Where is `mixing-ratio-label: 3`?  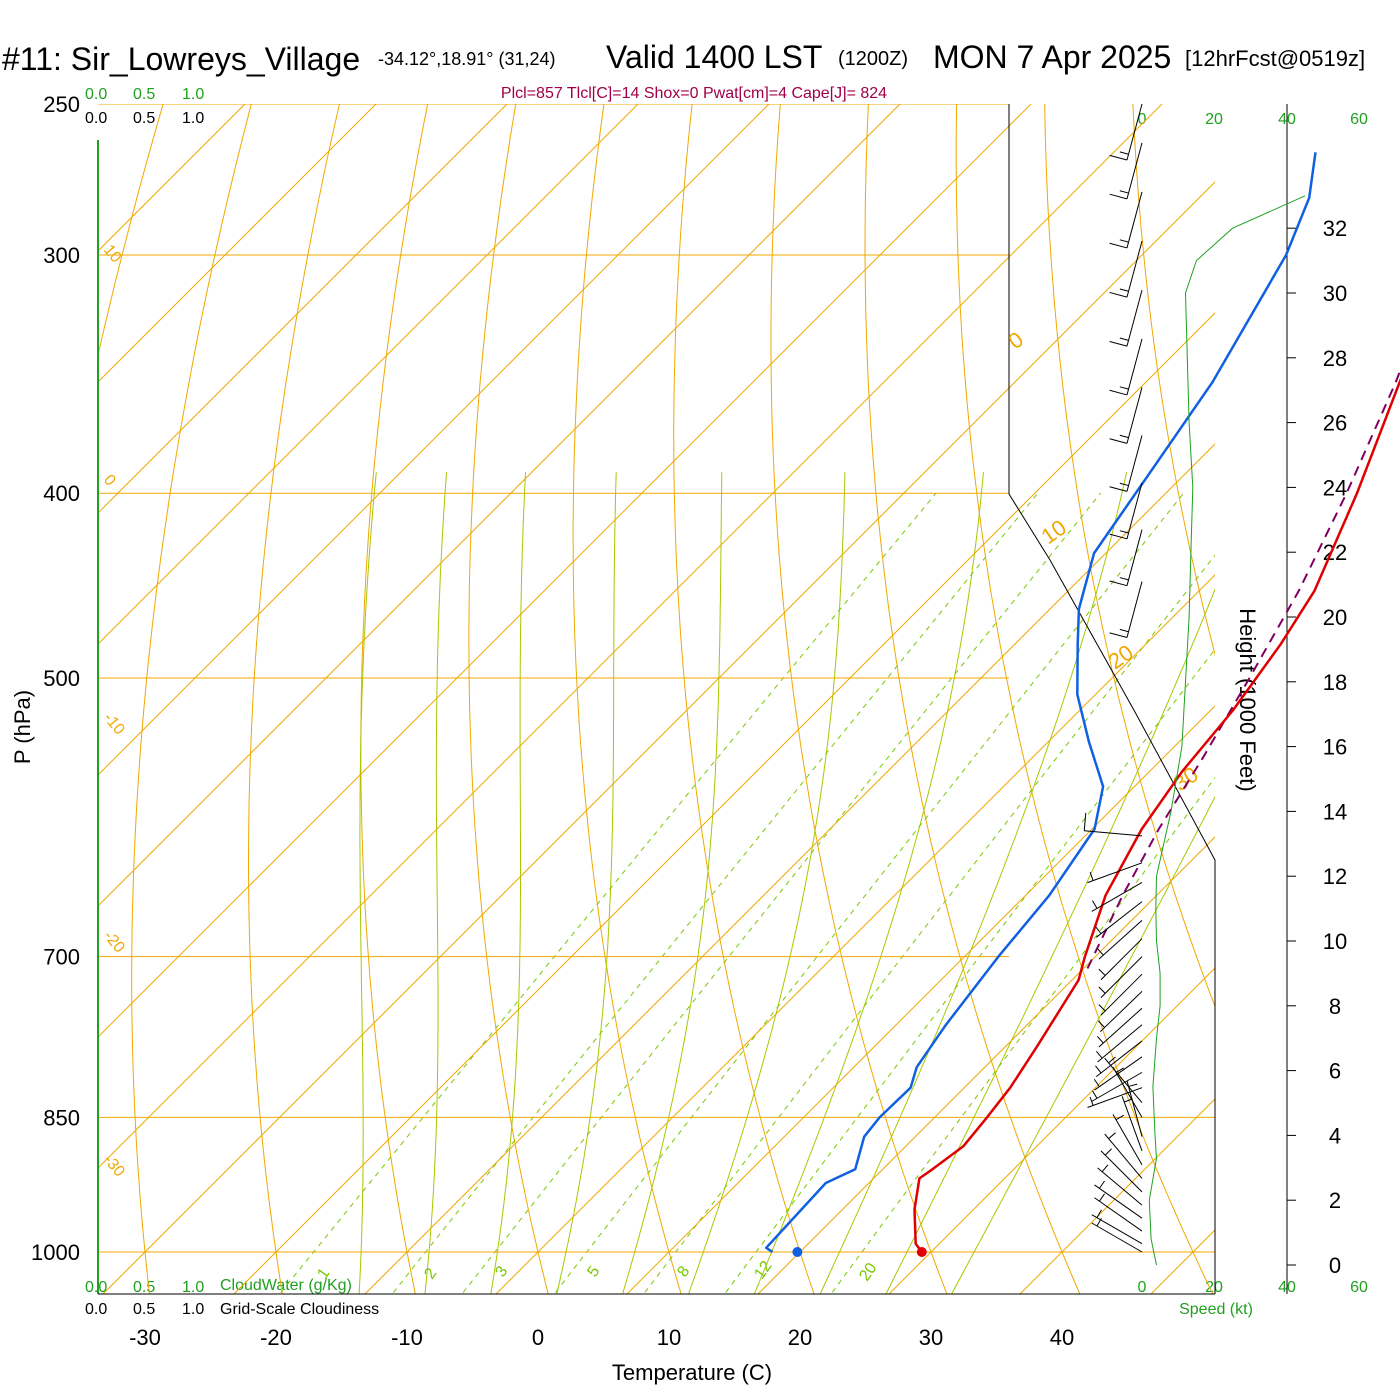 mixing-ratio-label: 3 is located at coordinates (501, 1271).